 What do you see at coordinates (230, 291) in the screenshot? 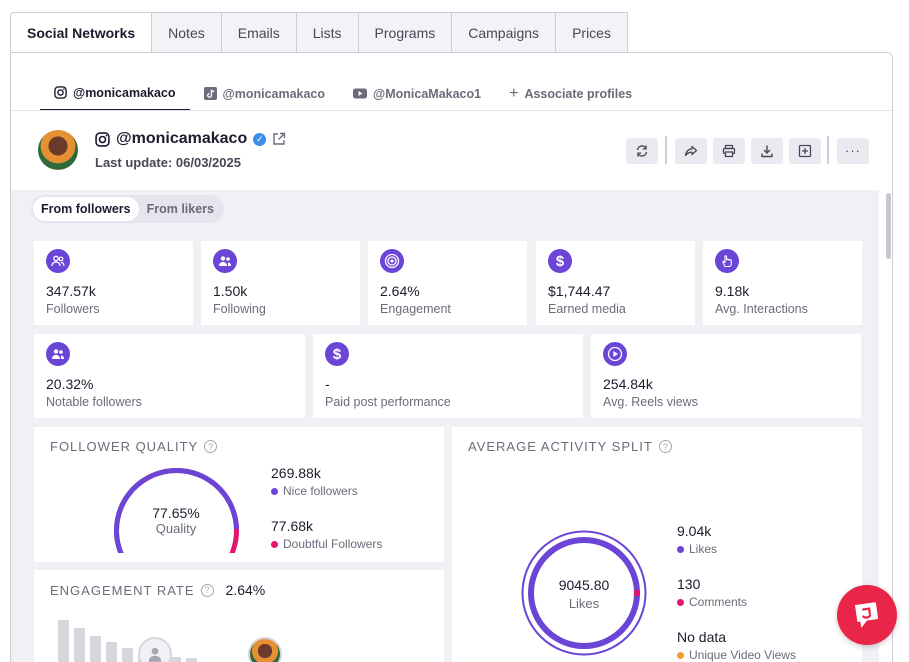
I see `stat-value: 1.50k` at bounding box center [230, 291].